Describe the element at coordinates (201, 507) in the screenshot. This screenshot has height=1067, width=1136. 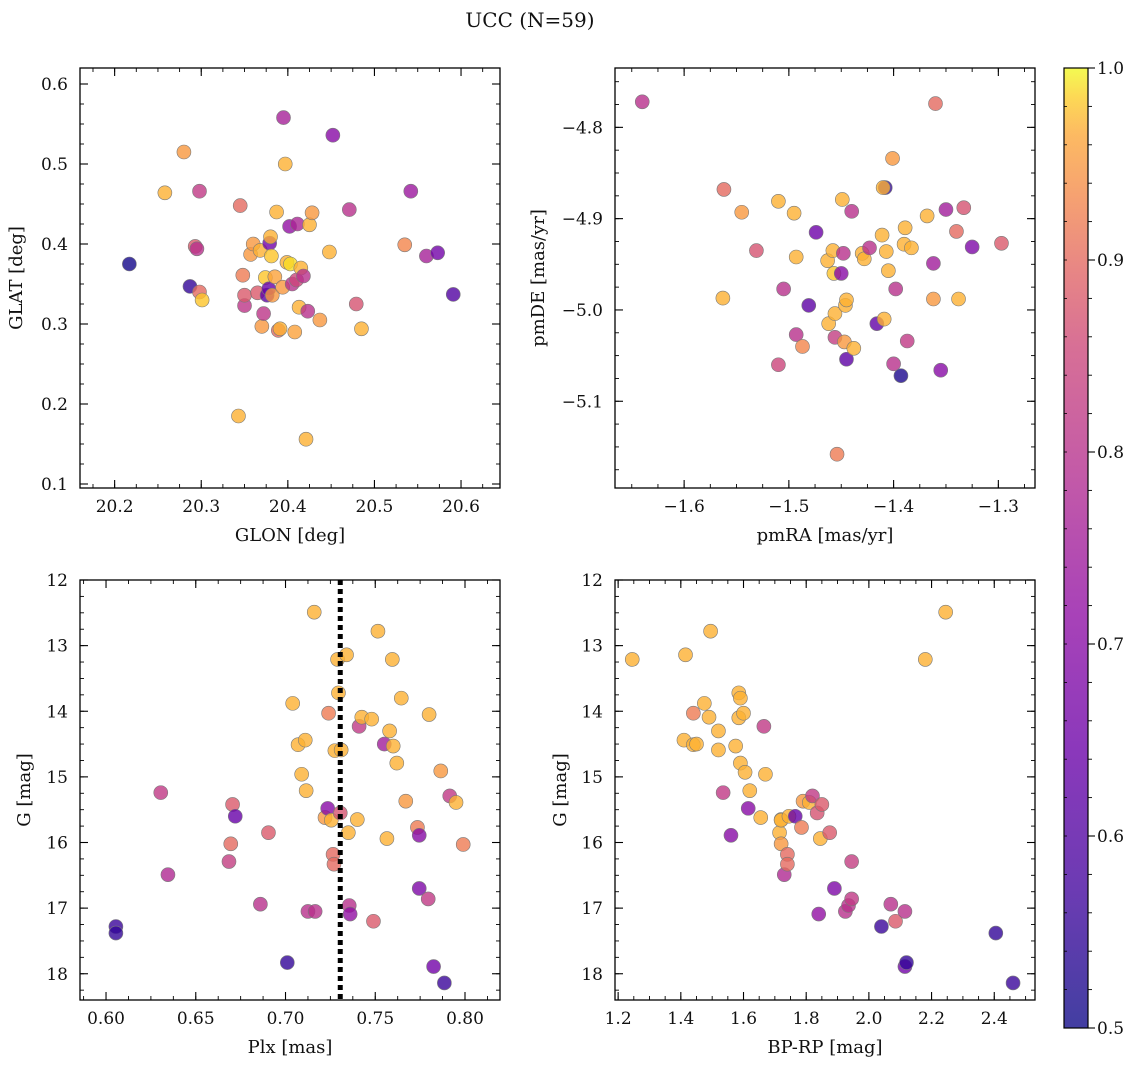
I see `x-tick-label: 20.3` at that location.